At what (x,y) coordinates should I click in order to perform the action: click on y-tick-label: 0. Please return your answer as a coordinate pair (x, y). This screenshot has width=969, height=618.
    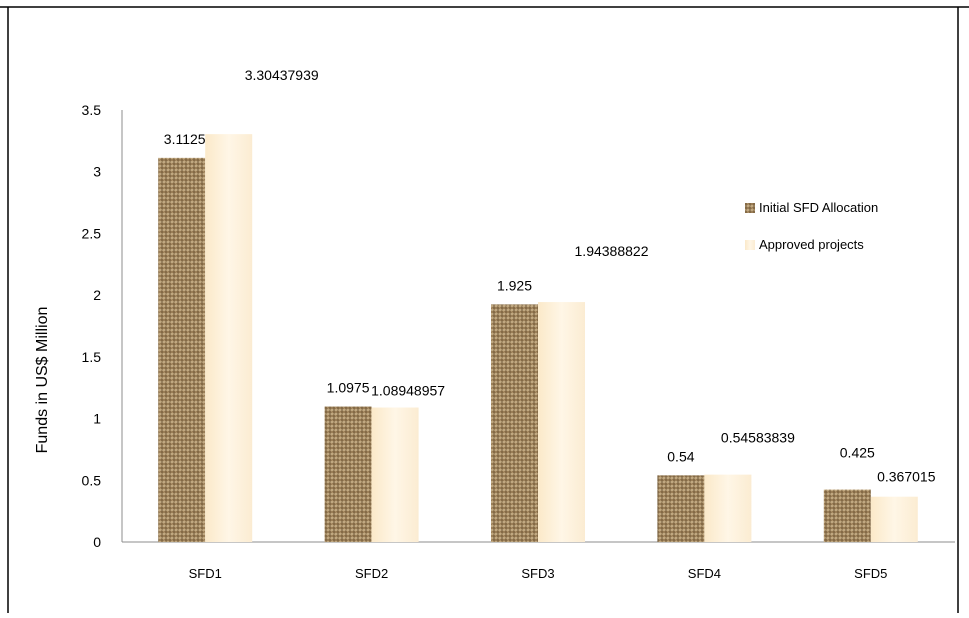
    Looking at the image, I should click on (97, 542).